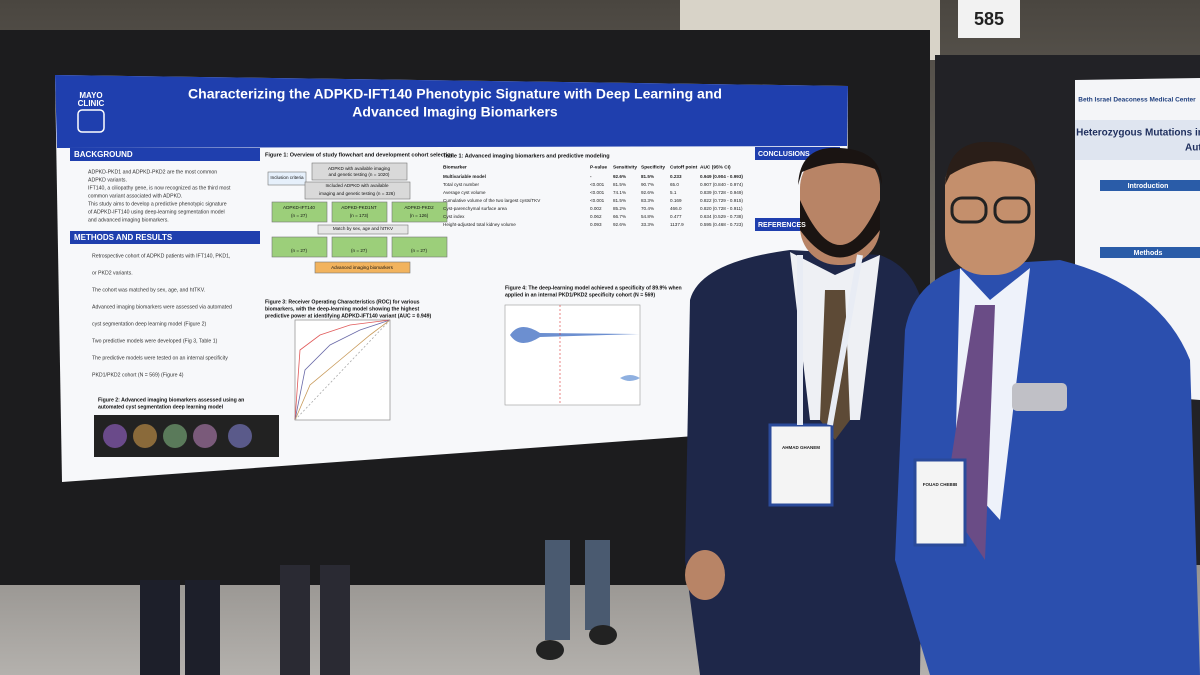 The height and width of the screenshot is (675, 1200). Describe the element at coordinates (684, 167) in the screenshot. I see `table-header: Cutoff point` at that location.